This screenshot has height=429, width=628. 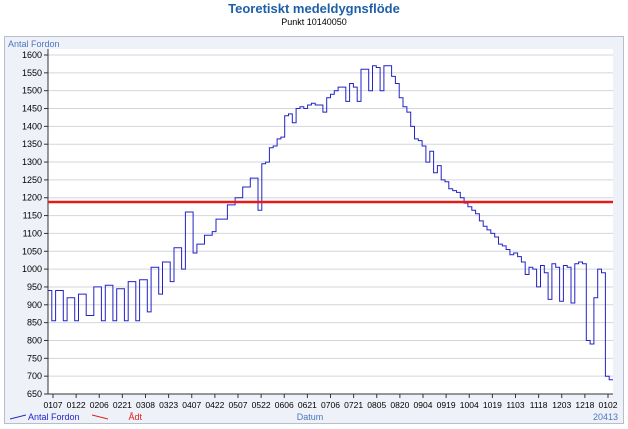 What do you see at coordinates (34, 305) in the screenshot?
I see `y-tick-label: 900` at bounding box center [34, 305].